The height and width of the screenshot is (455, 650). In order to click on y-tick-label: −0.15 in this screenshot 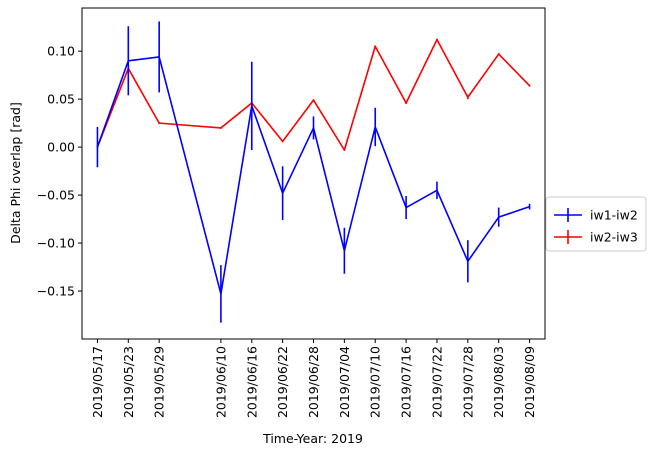, I will do `click(56, 291)`.